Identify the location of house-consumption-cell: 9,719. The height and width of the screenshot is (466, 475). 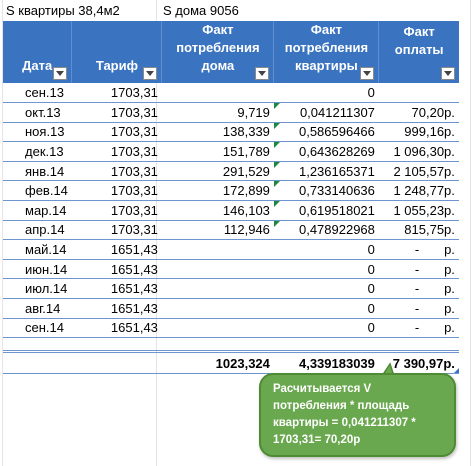
(217, 112).